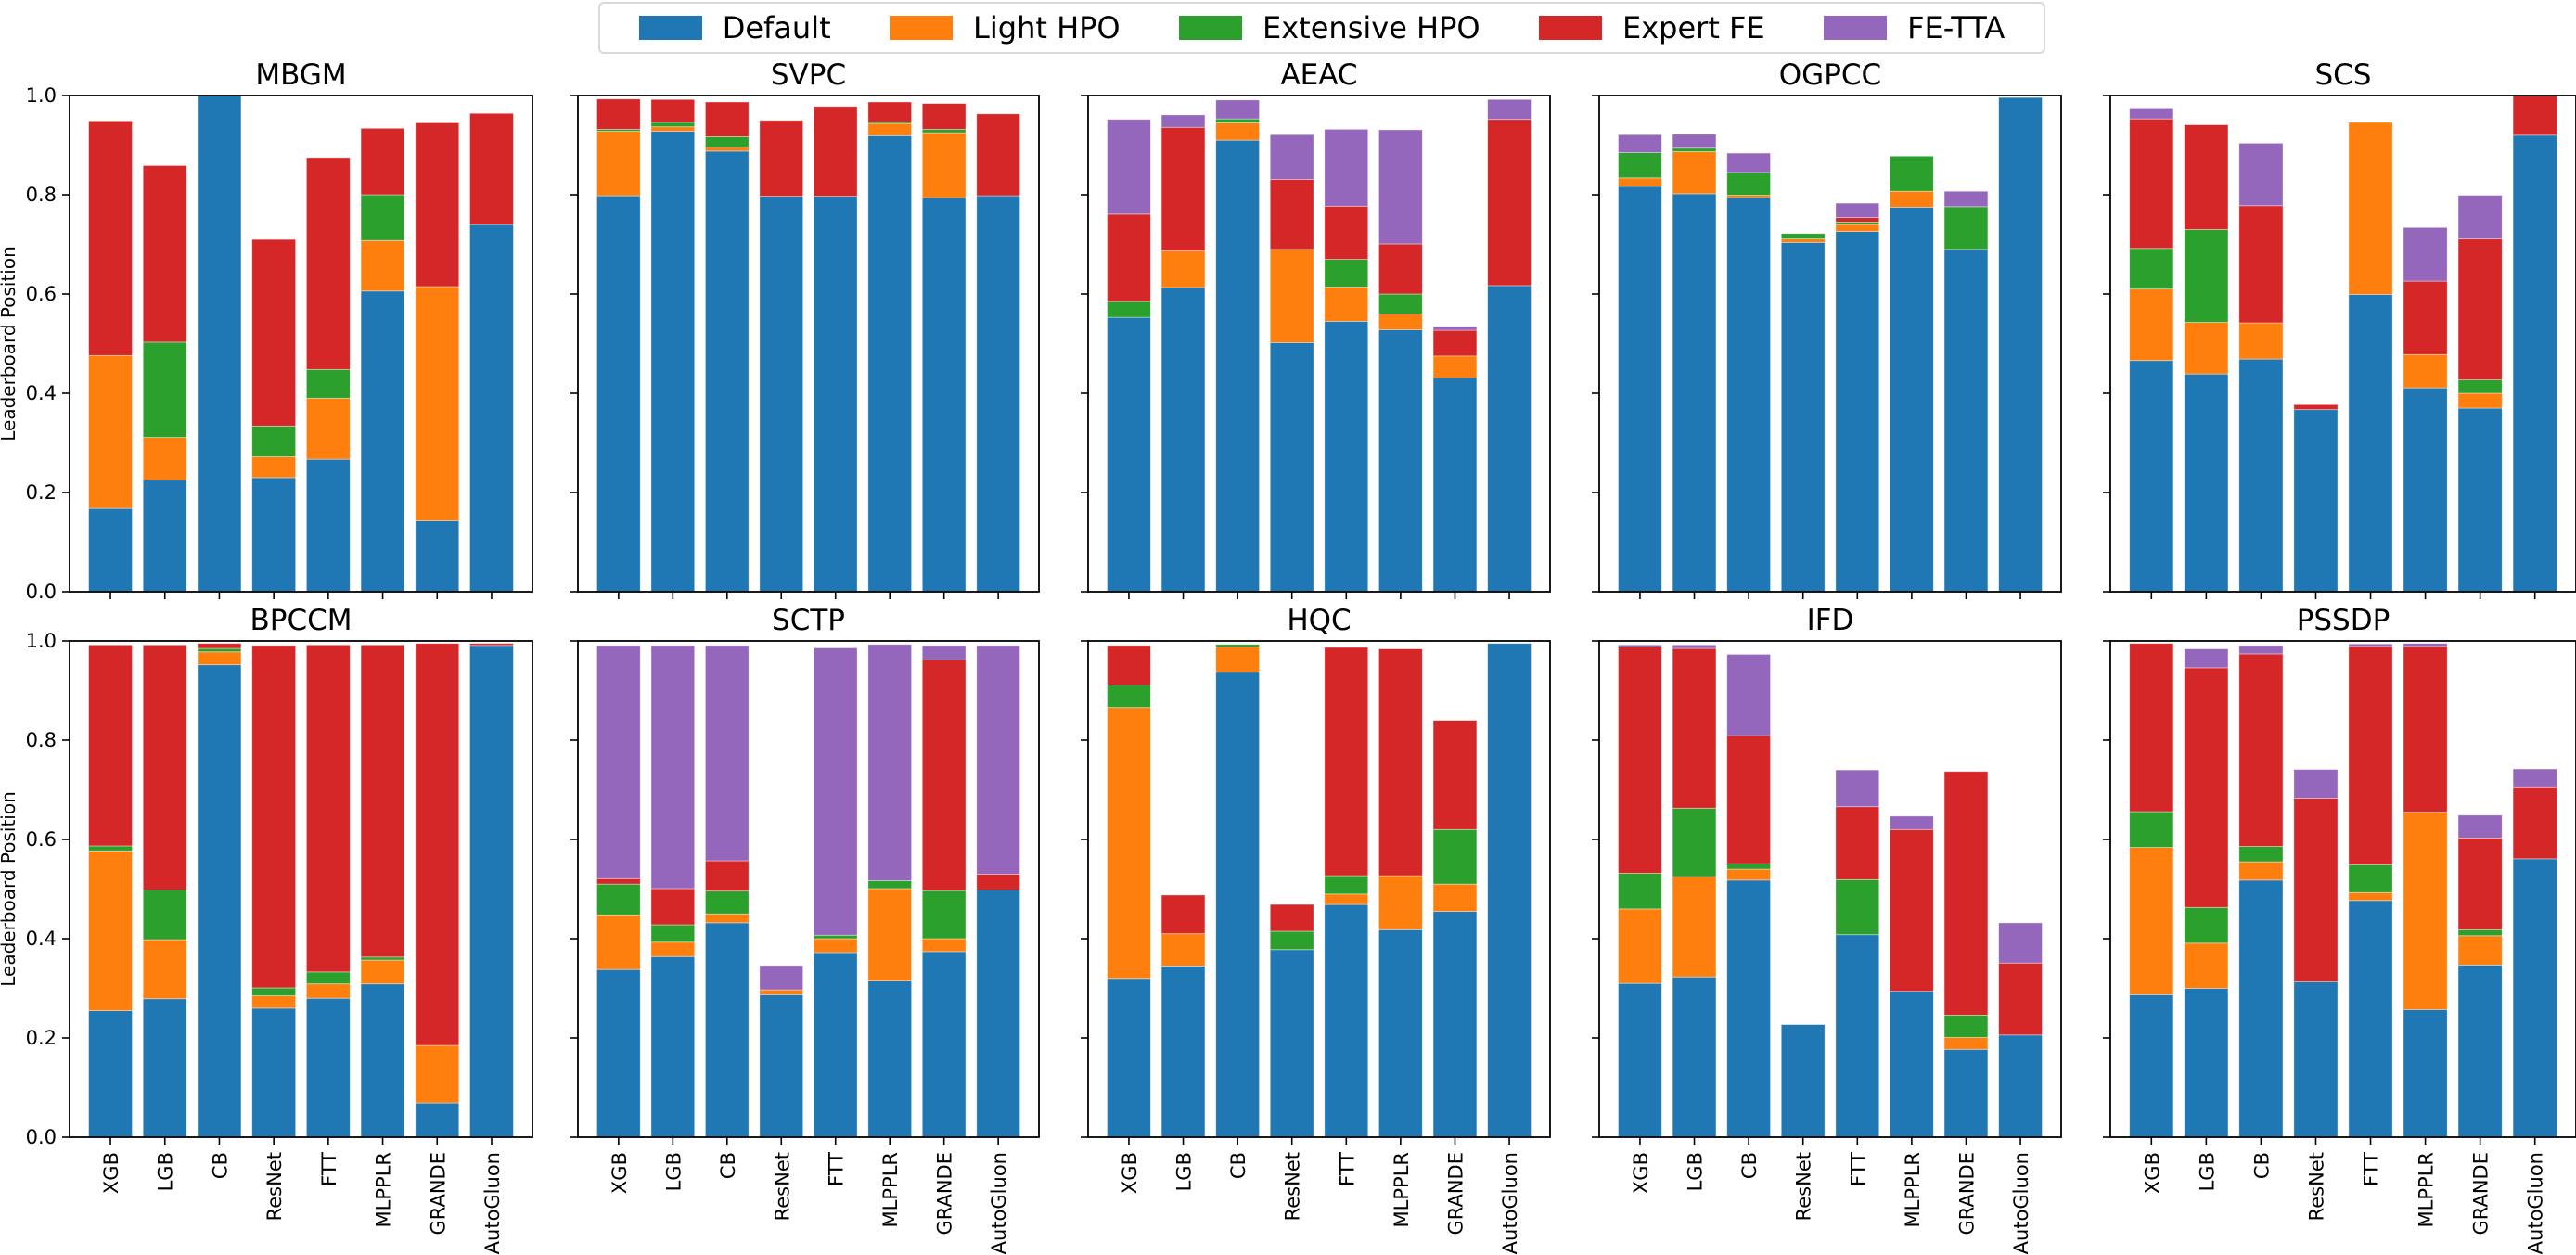 Image resolution: width=2576 pixels, height=1255 pixels. I want to click on bar-segment-light-hpo-resnet, so click(1291, 296).